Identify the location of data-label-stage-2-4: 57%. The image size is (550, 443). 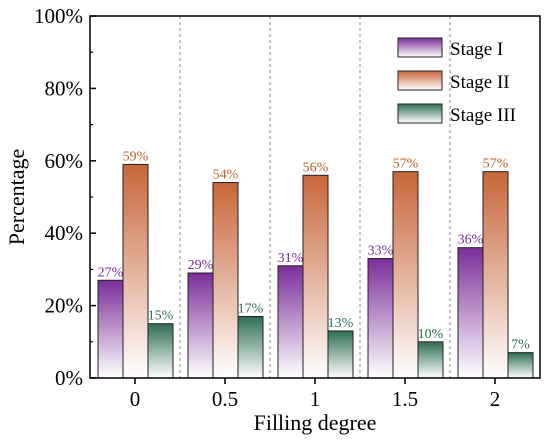
(496, 164).